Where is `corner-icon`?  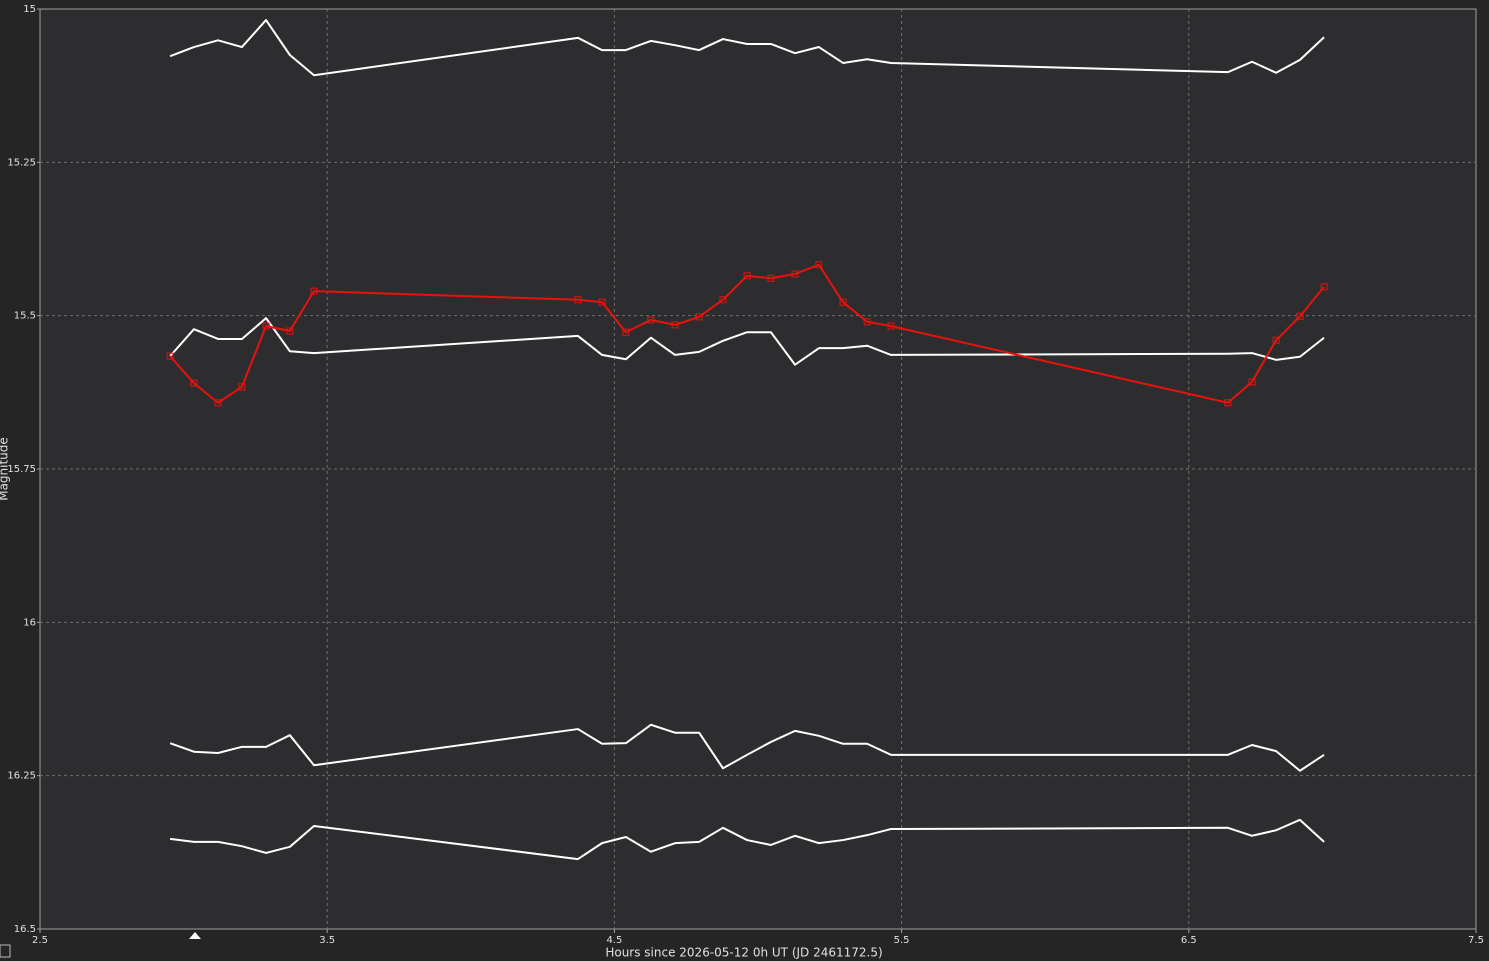
corner-icon is located at coordinates (5, 951).